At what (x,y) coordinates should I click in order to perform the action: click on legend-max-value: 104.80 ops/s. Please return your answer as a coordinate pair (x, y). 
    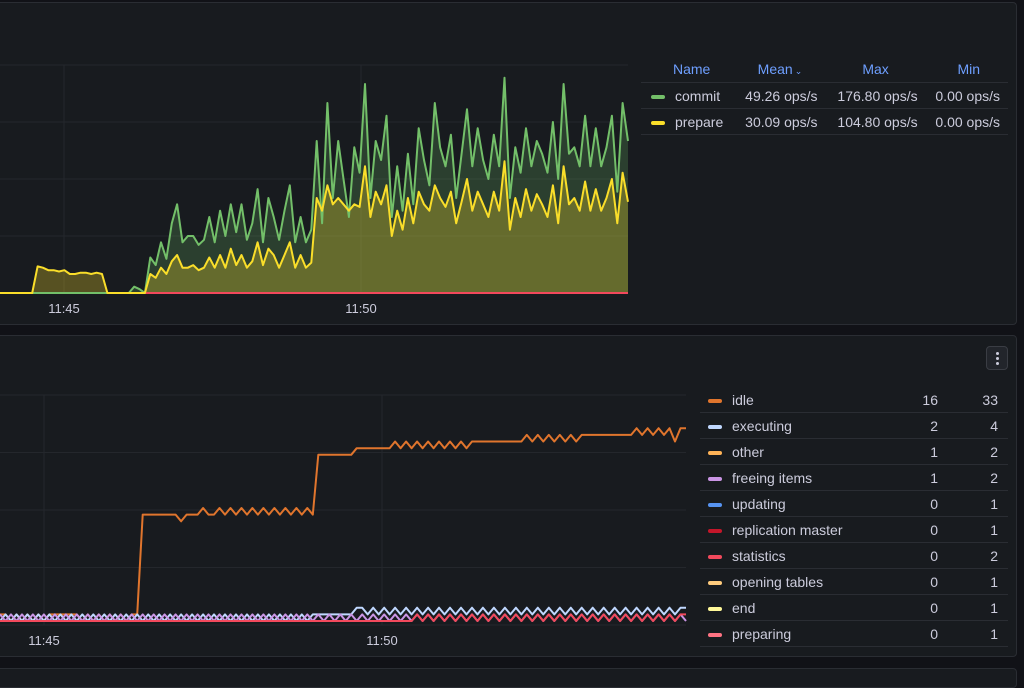
    Looking at the image, I should click on (875, 121).